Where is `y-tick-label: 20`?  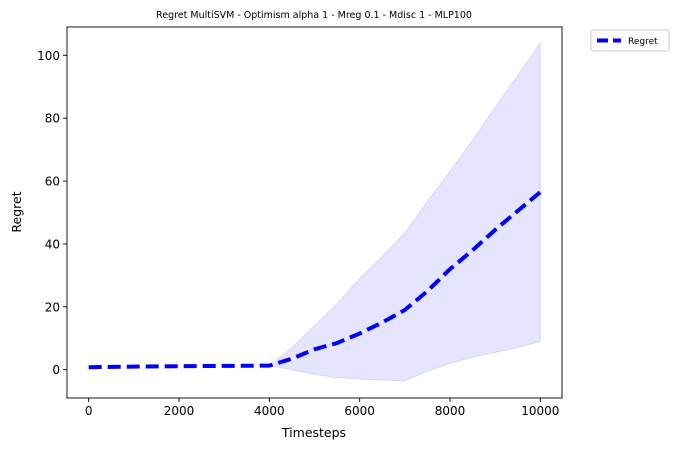 y-tick-label: 20 is located at coordinates (52, 307).